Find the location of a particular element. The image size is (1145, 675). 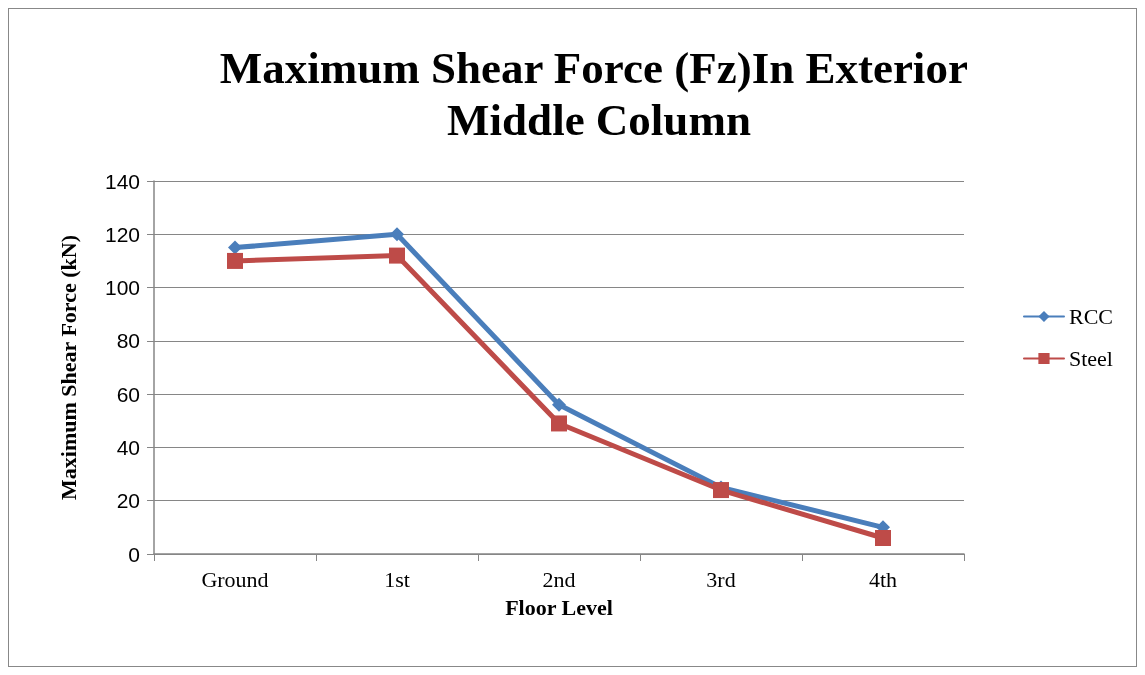

y-tick-label: 100 is located at coordinates (122, 288).